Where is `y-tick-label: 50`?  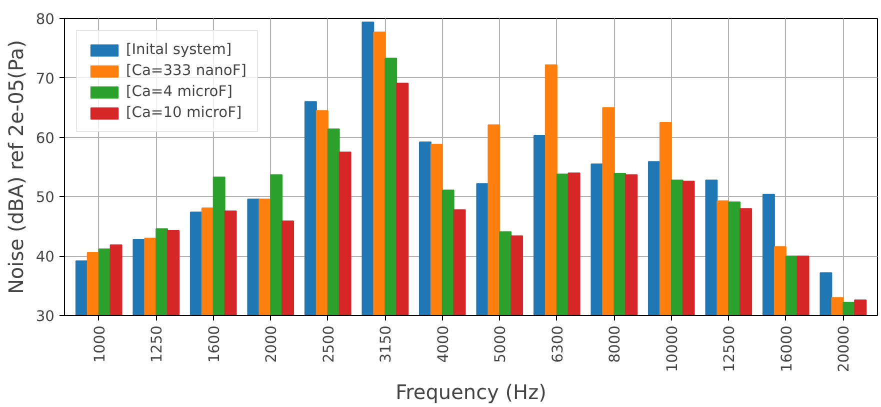 y-tick-label: 50 is located at coordinates (45, 197).